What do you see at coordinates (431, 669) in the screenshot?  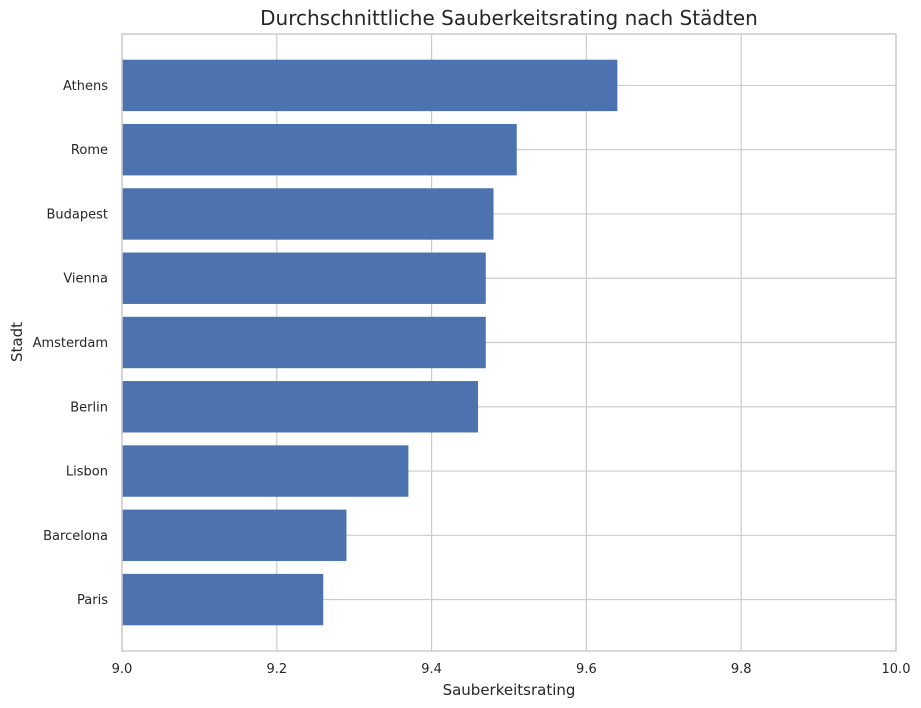 I see `x-tick-label: 9.4` at bounding box center [431, 669].